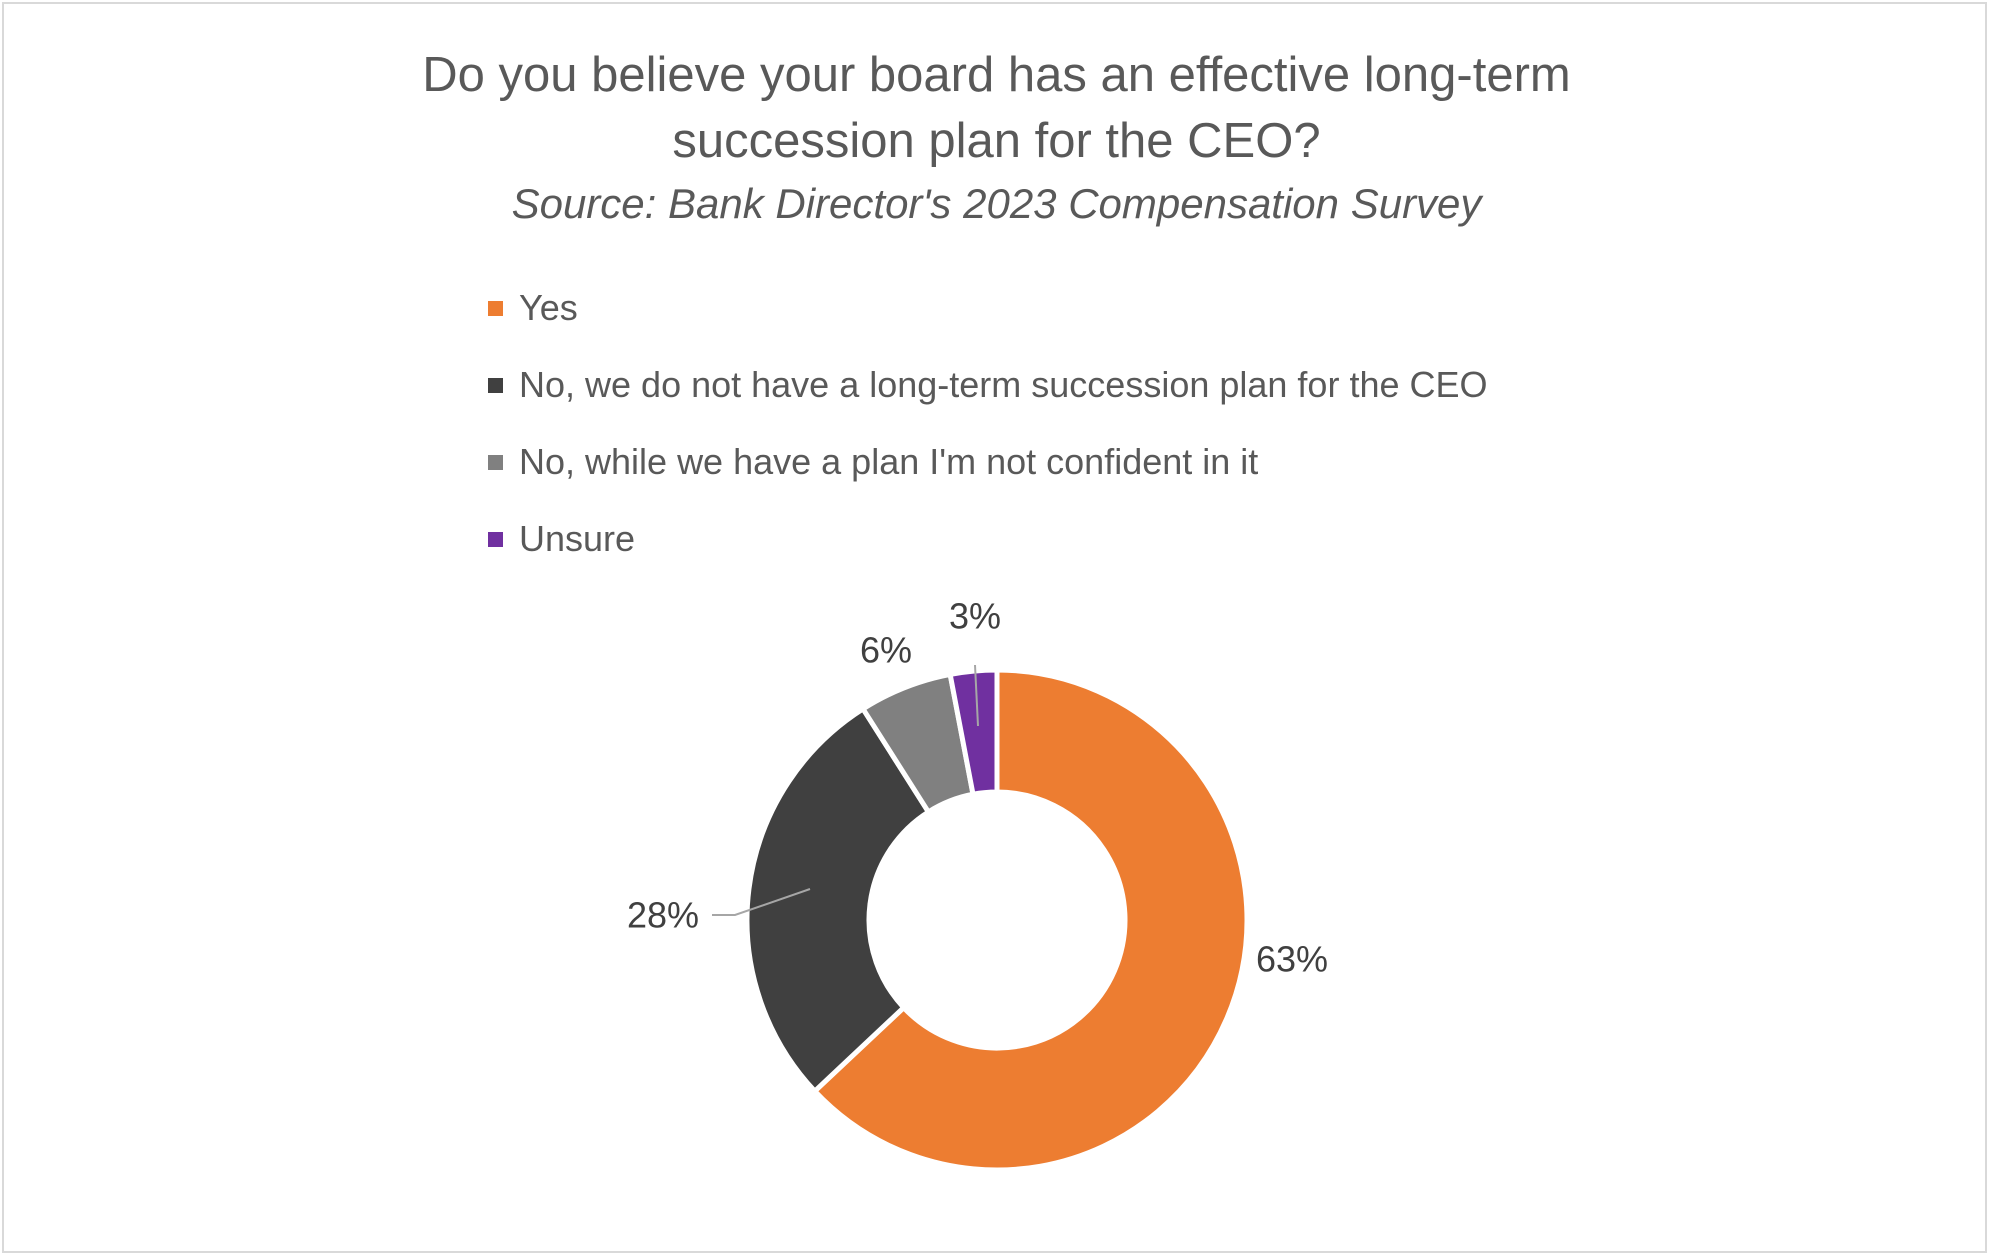 The width and height of the screenshot is (1993, 1260). Describe the element at coordinates (845, 790) in the screenshot. I see `leader-lines` at that location.